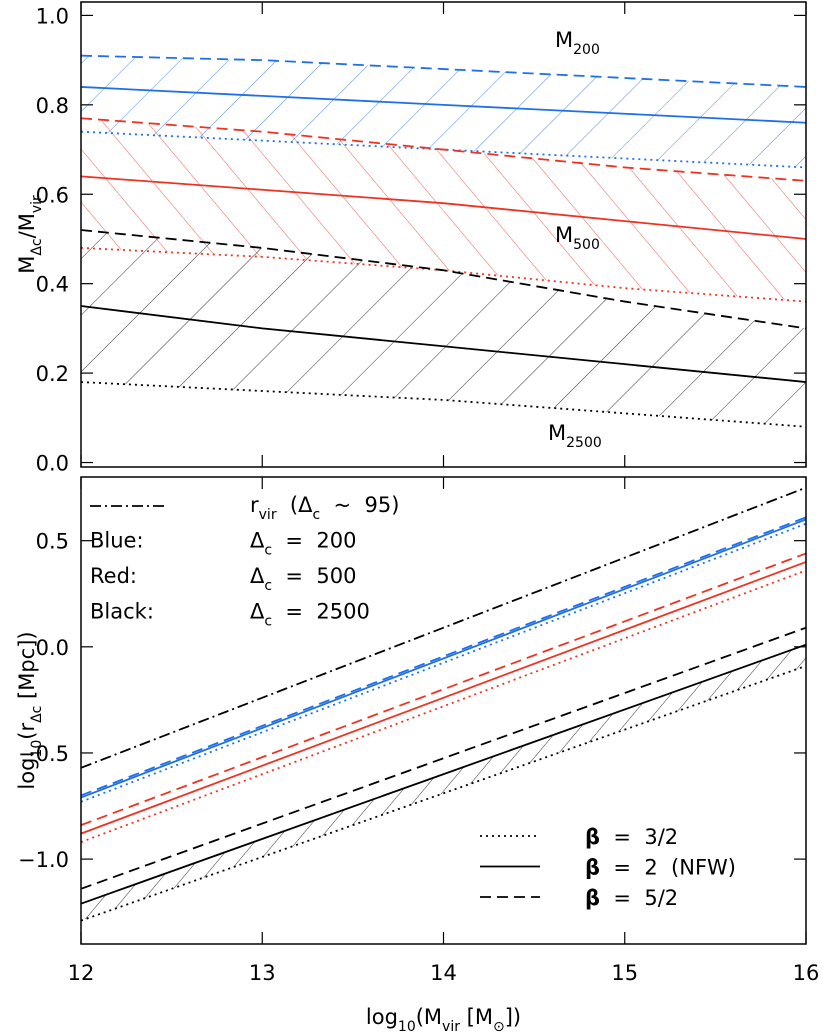 The height and width of the screenshot is (1036, 822). What do you see at coordinates (586, 245) in the screenshot?
I see `text-part: 500` at bounding box center [586, 245].